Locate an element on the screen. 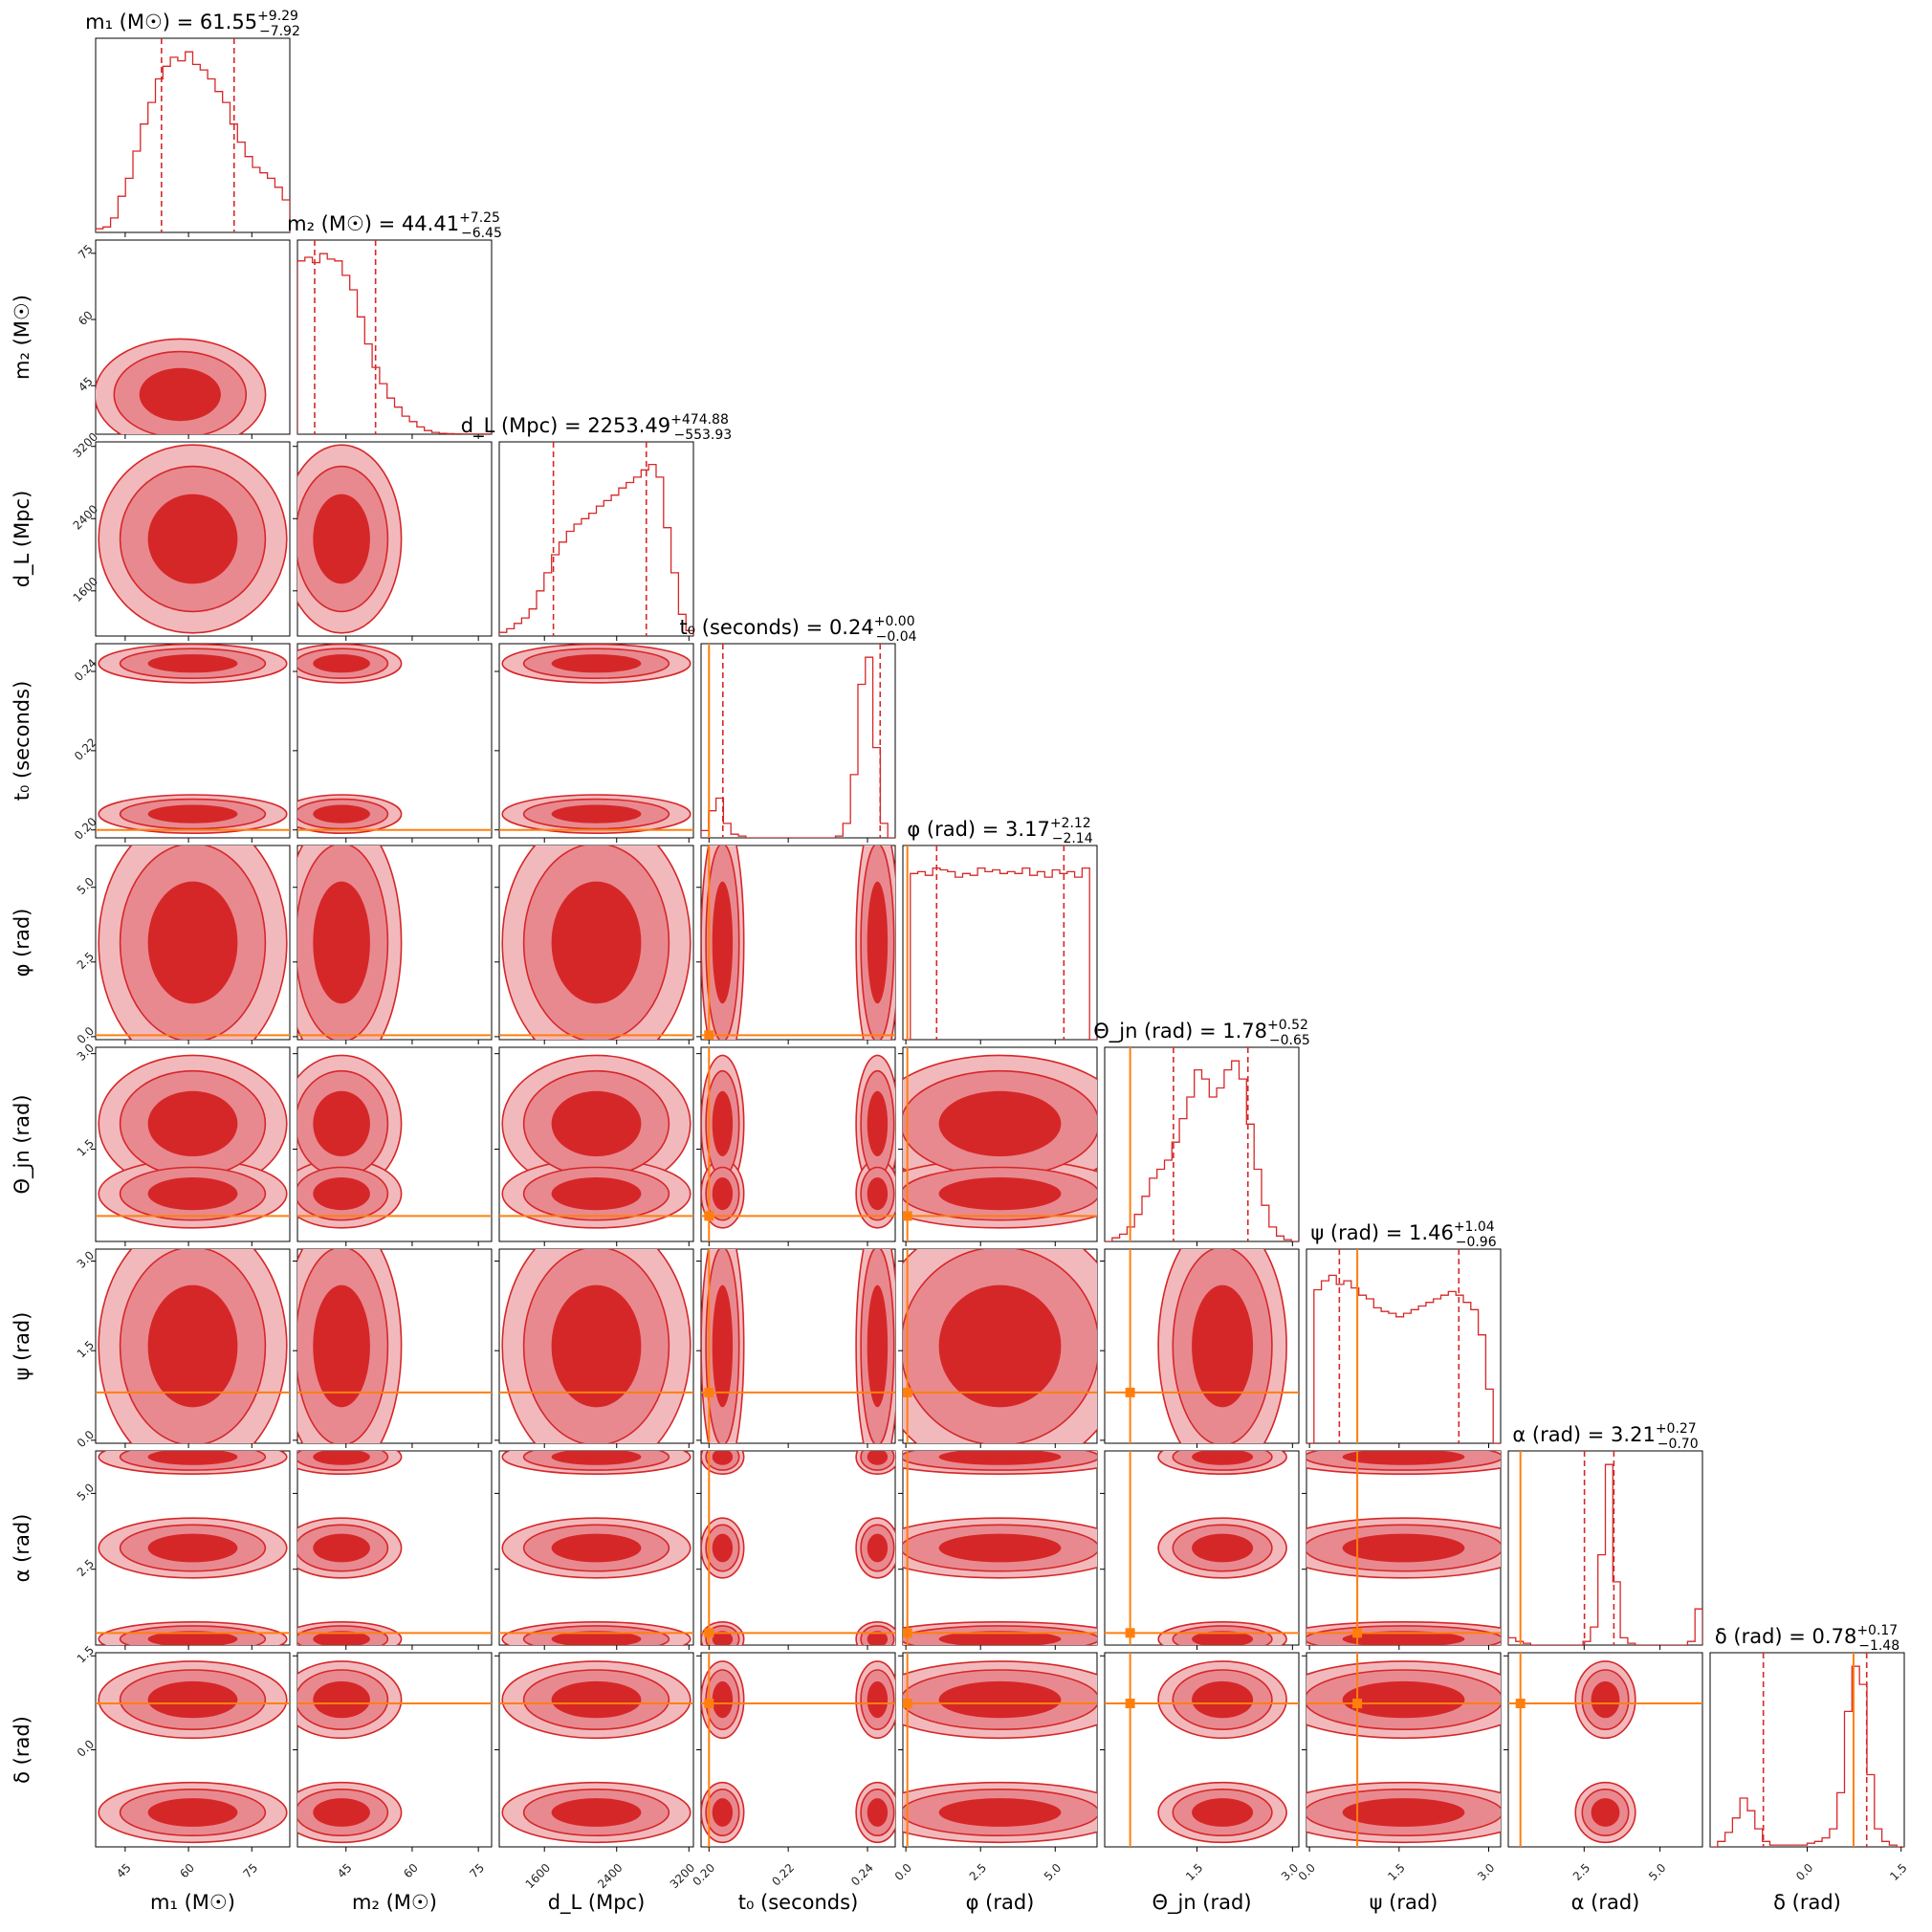 This screenshot has height=1932, width=1932. y-tick-label: 1.5 is located at coordinates (86, 1147).